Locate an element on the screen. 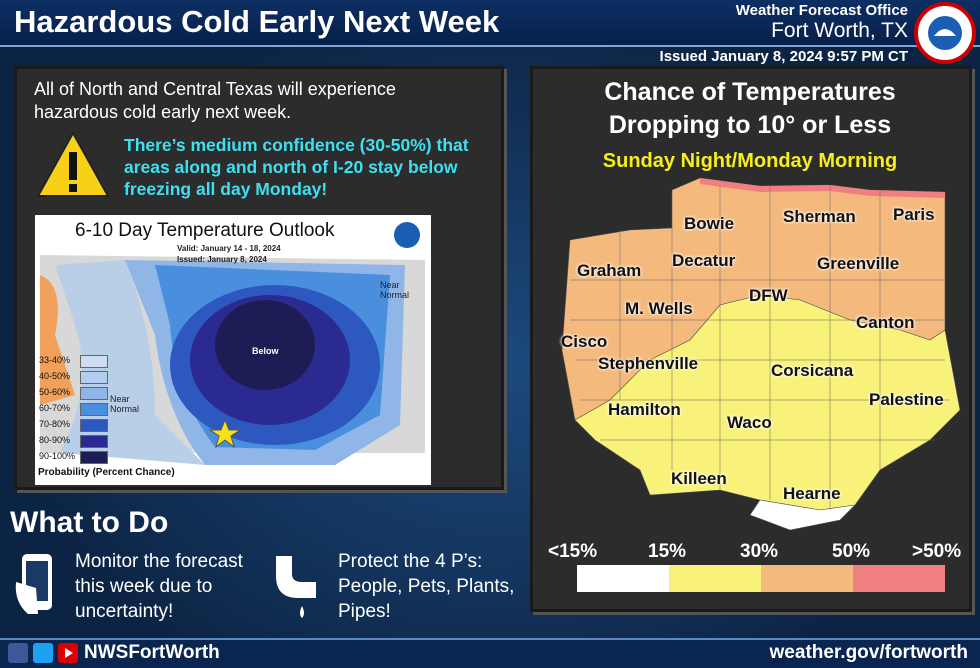 This screenshot has width=980, height=668. right-subtitle: Sunday Night/Monday Morning is located at coordinates (750, 161).